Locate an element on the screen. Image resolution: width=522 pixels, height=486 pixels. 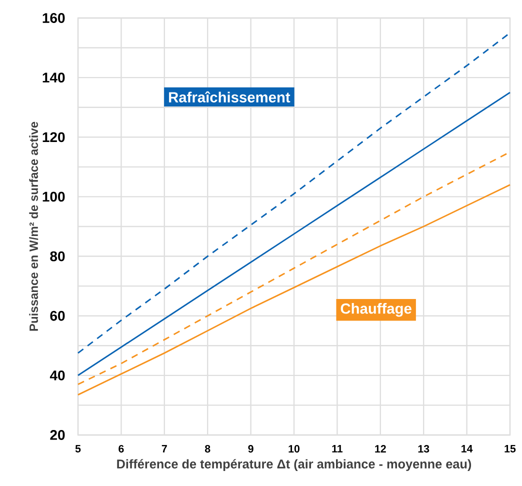
x-tick-label: 5 is located at coordinates (78, 448).